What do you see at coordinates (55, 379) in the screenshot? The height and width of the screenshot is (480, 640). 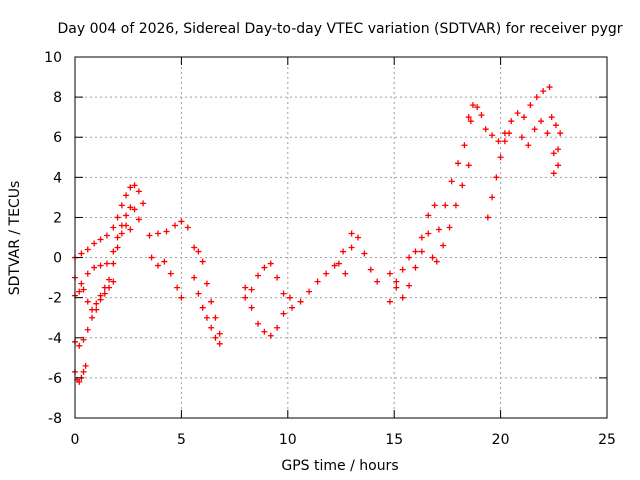 I see `y-tick-label: -6` at bounding box center [55, 379].